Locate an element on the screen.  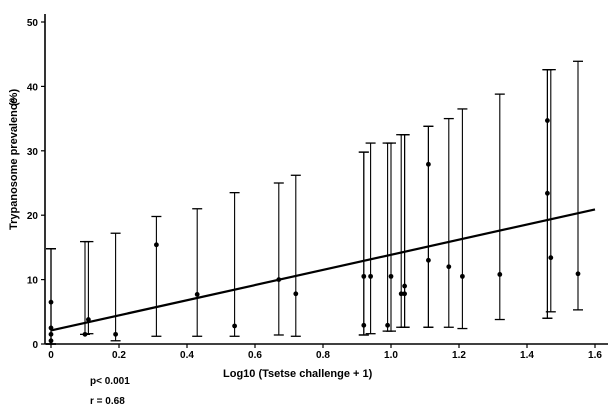
y-tick-label: 40 is located at coordinates (33, 87).